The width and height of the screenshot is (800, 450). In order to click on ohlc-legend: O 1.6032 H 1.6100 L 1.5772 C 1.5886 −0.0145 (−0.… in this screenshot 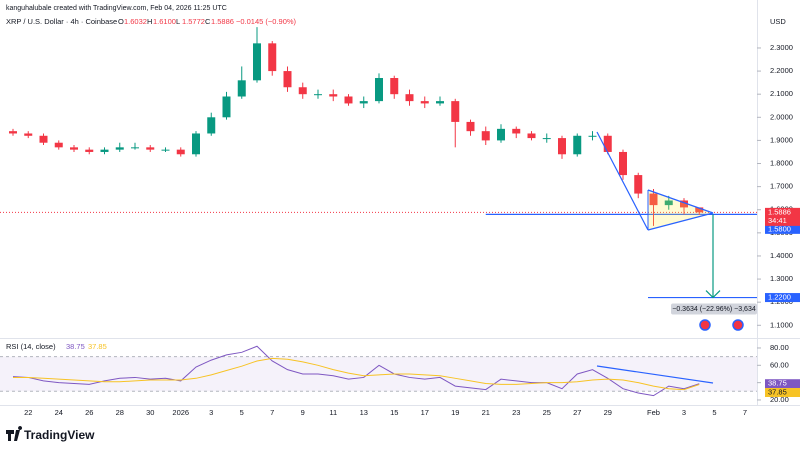, I will do `click(207, 21)`.